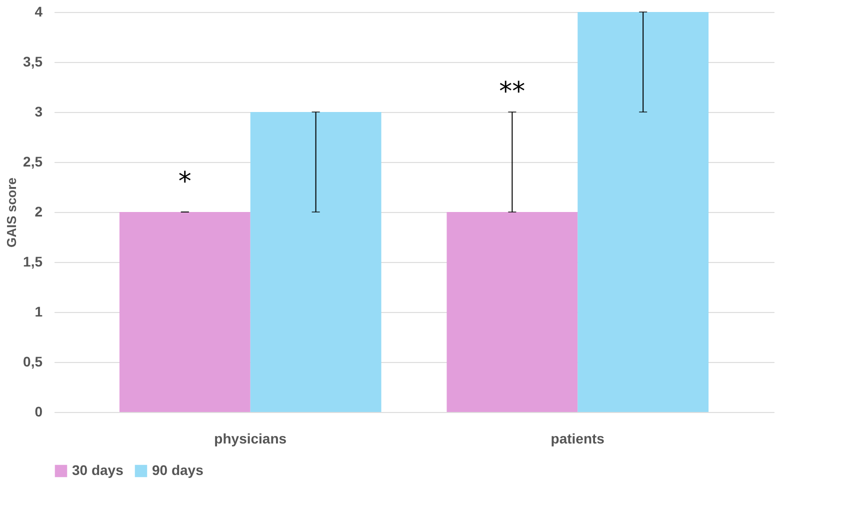 This screenshot has height=519, width=853. I want to click on y-tick-label: 0, so click(38, 412).